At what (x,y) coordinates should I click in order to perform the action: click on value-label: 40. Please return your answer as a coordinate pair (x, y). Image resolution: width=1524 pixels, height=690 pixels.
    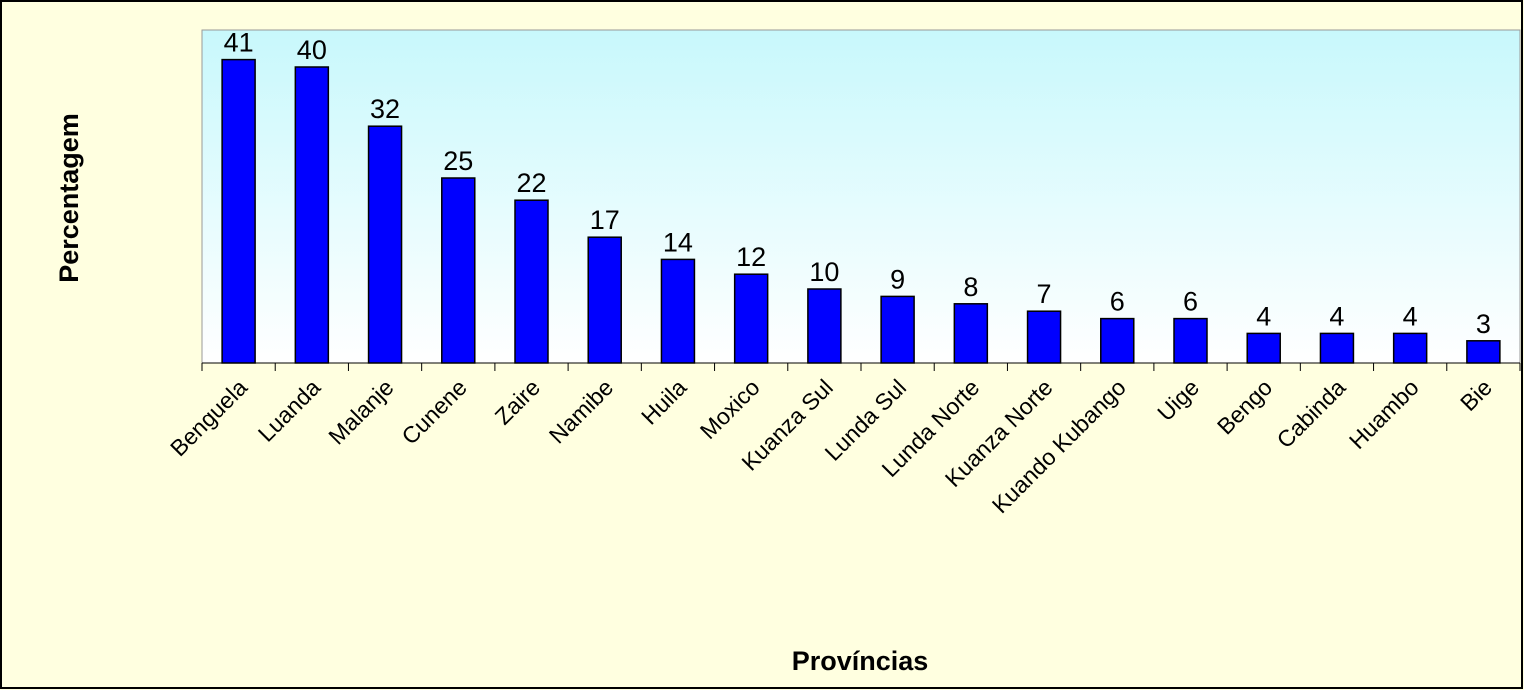
    Looking at the image, I should click on (312, 50).